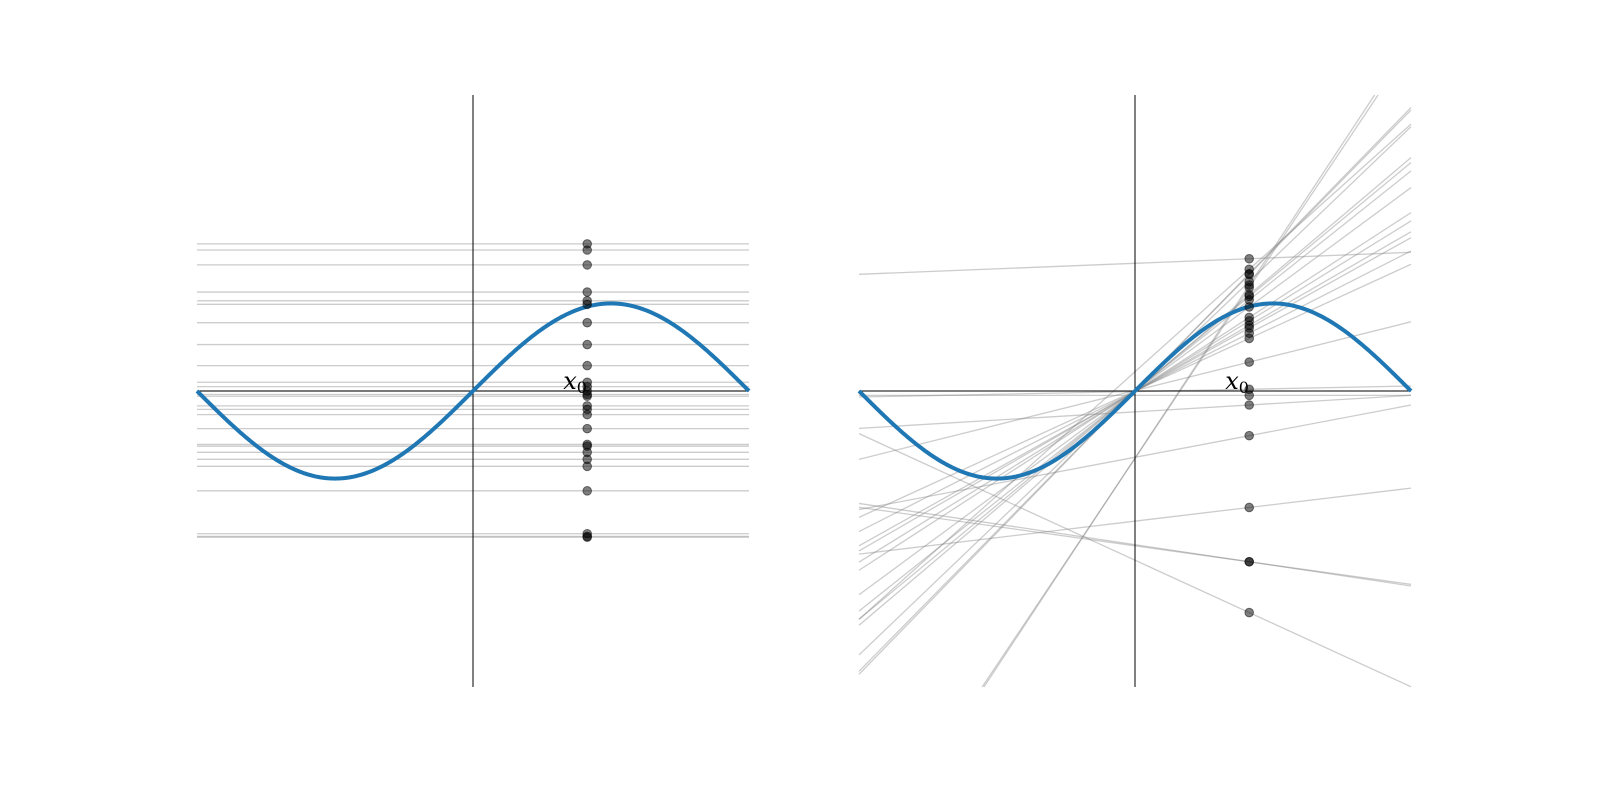 This screenshot has height=800, width=1600. I want to click on right-sample-points, so click(1249, 435).